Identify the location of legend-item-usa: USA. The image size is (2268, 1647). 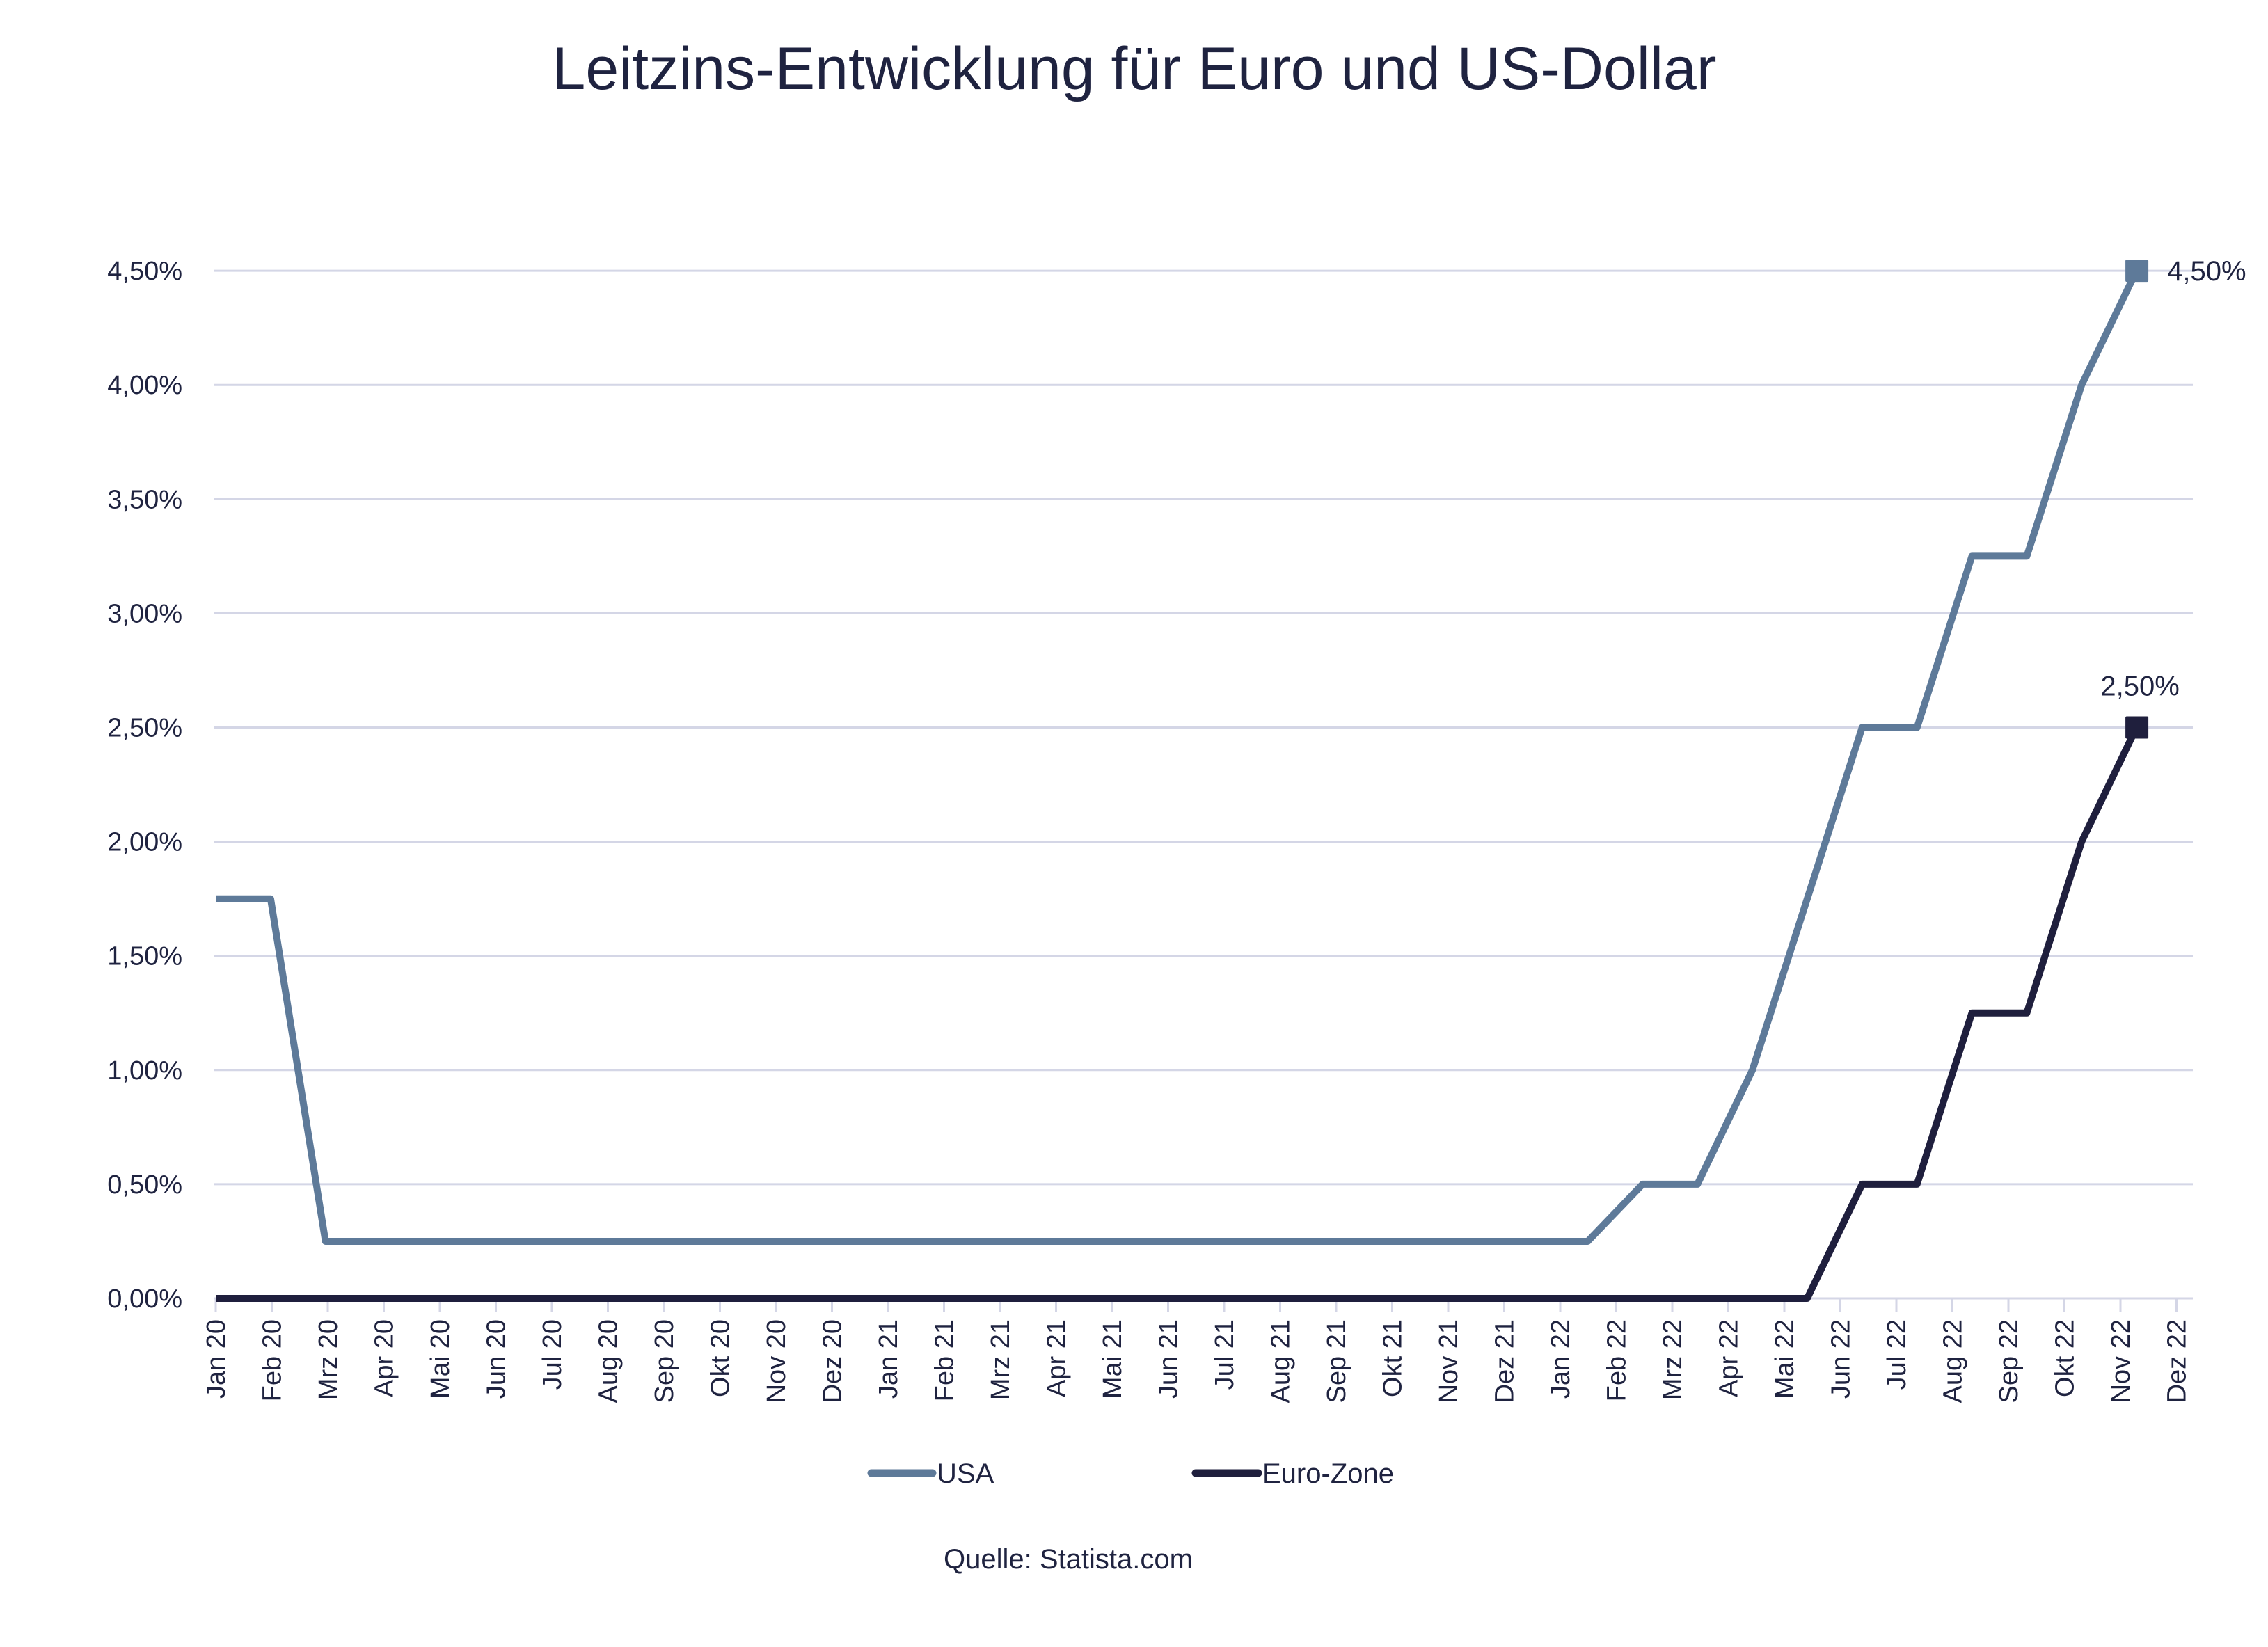
(930, 1473).